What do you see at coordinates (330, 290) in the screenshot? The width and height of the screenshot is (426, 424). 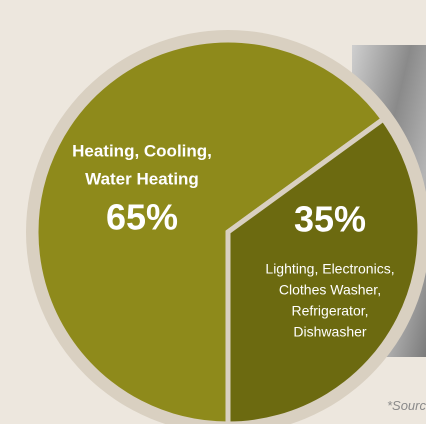 I see `category-label: Clothes Washer,` at bounding box center [330, 290].